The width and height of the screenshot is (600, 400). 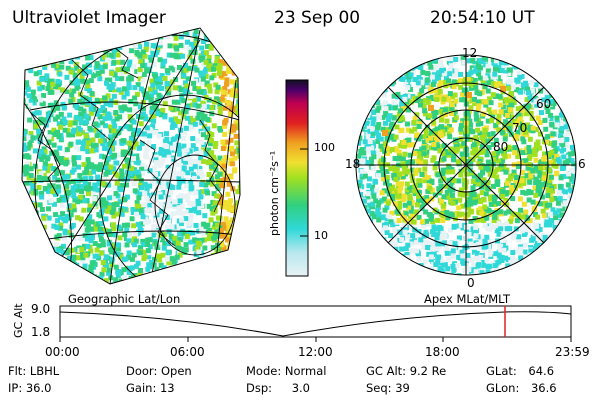 I want to click on altitude-ylabel: GC Alt, so click(x=18, y=320).